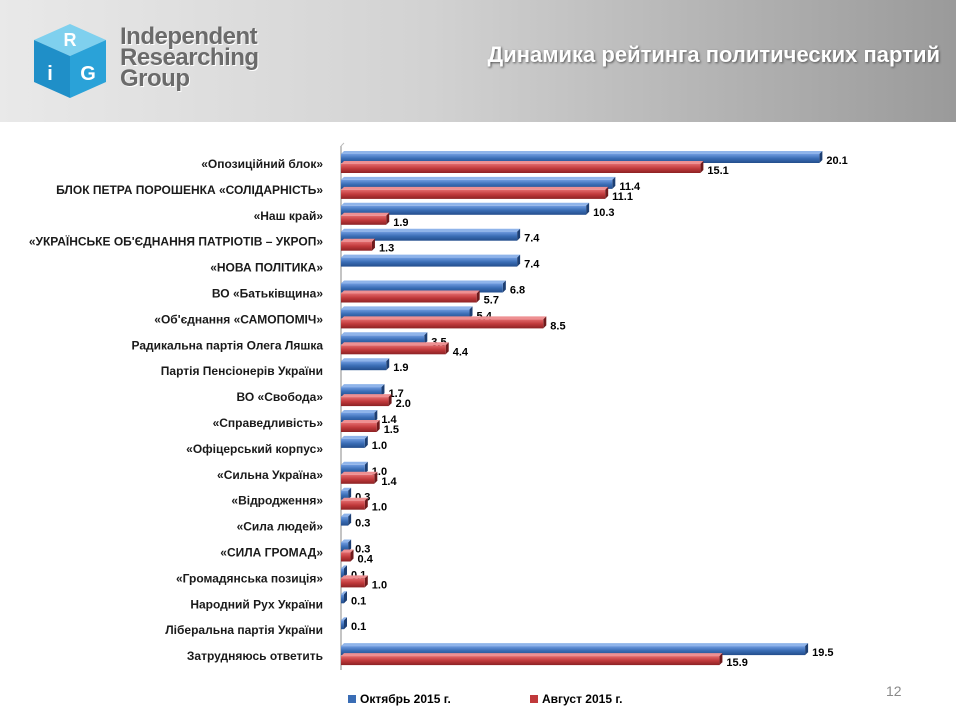  I want to click on category-label: «Наш край», so click(289, 216).